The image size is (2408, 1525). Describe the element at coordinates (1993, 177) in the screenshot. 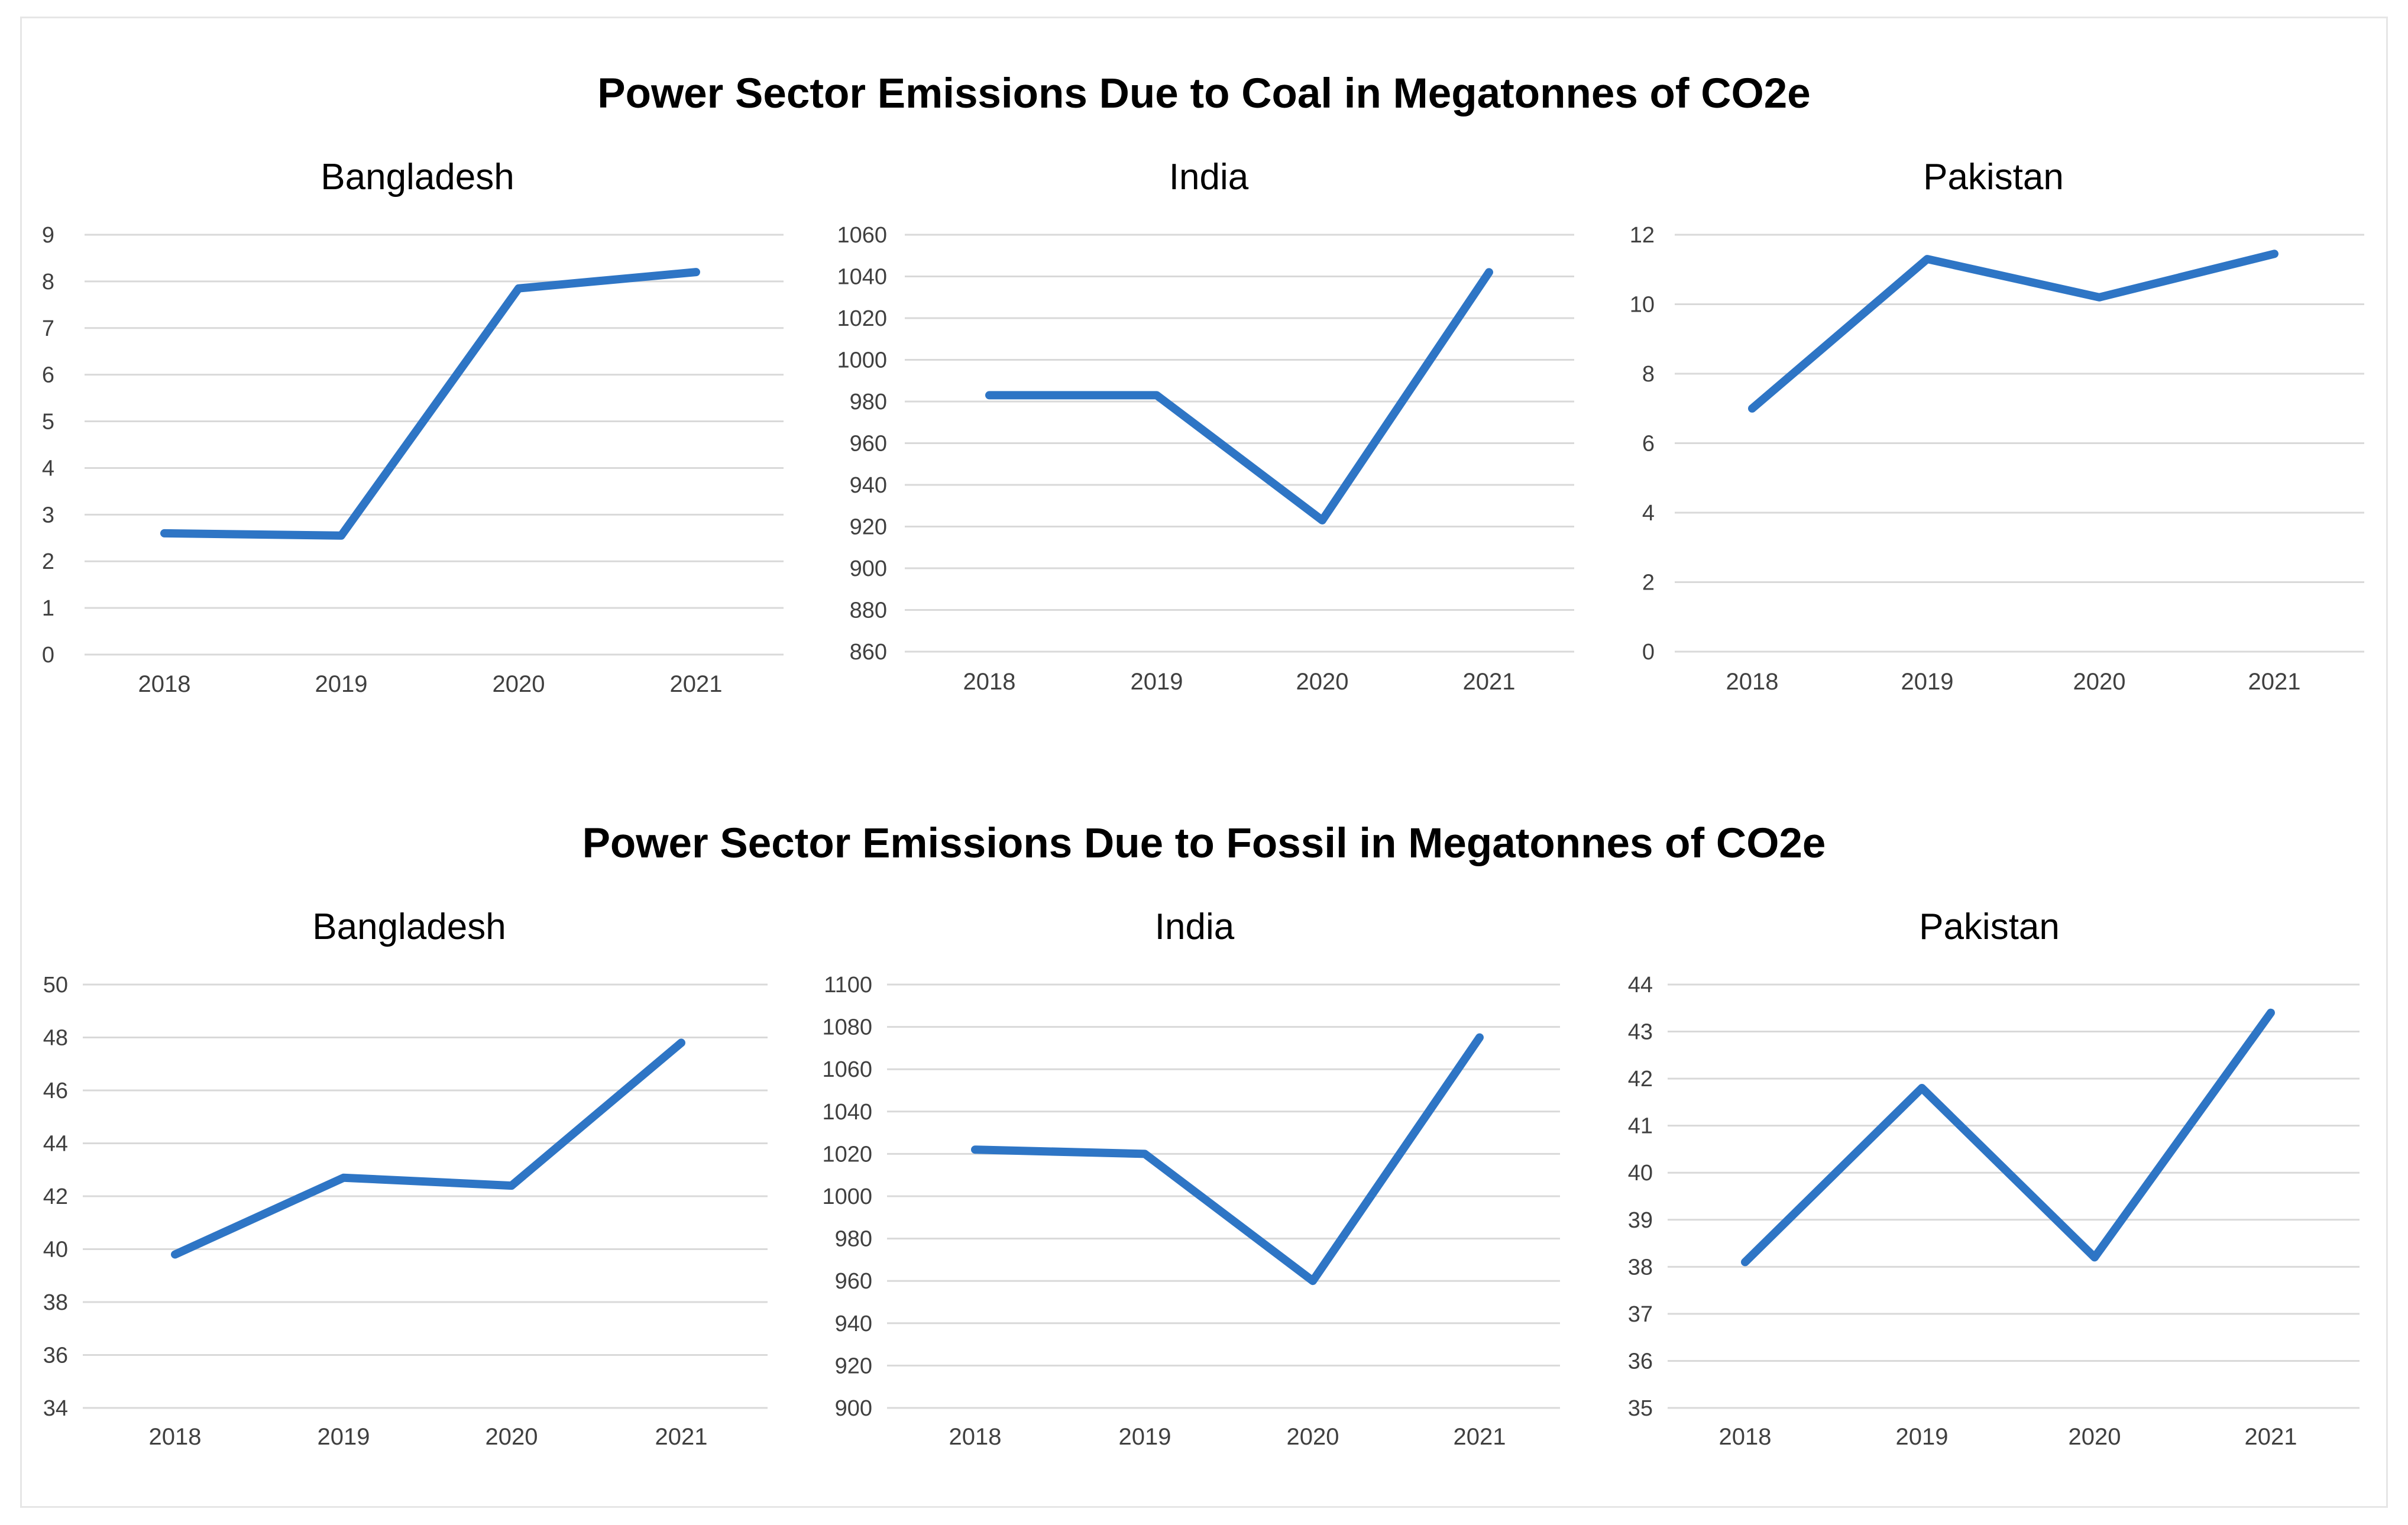

I see `coal-pakistan-title: Pakistan` at that location.